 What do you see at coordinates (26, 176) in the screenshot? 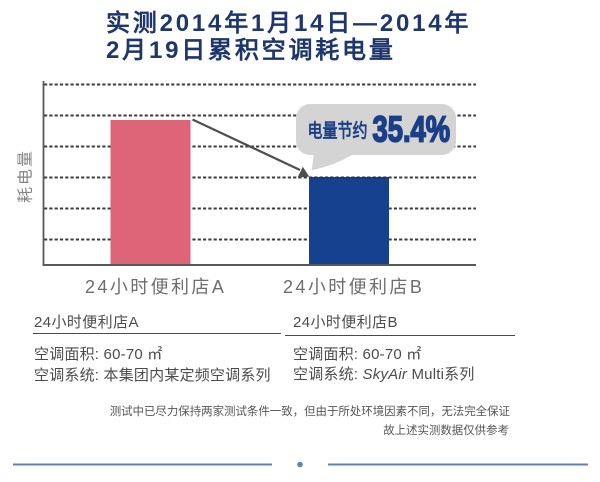
I see `svg-text: 耗电量` at bounding box center [26, 176].